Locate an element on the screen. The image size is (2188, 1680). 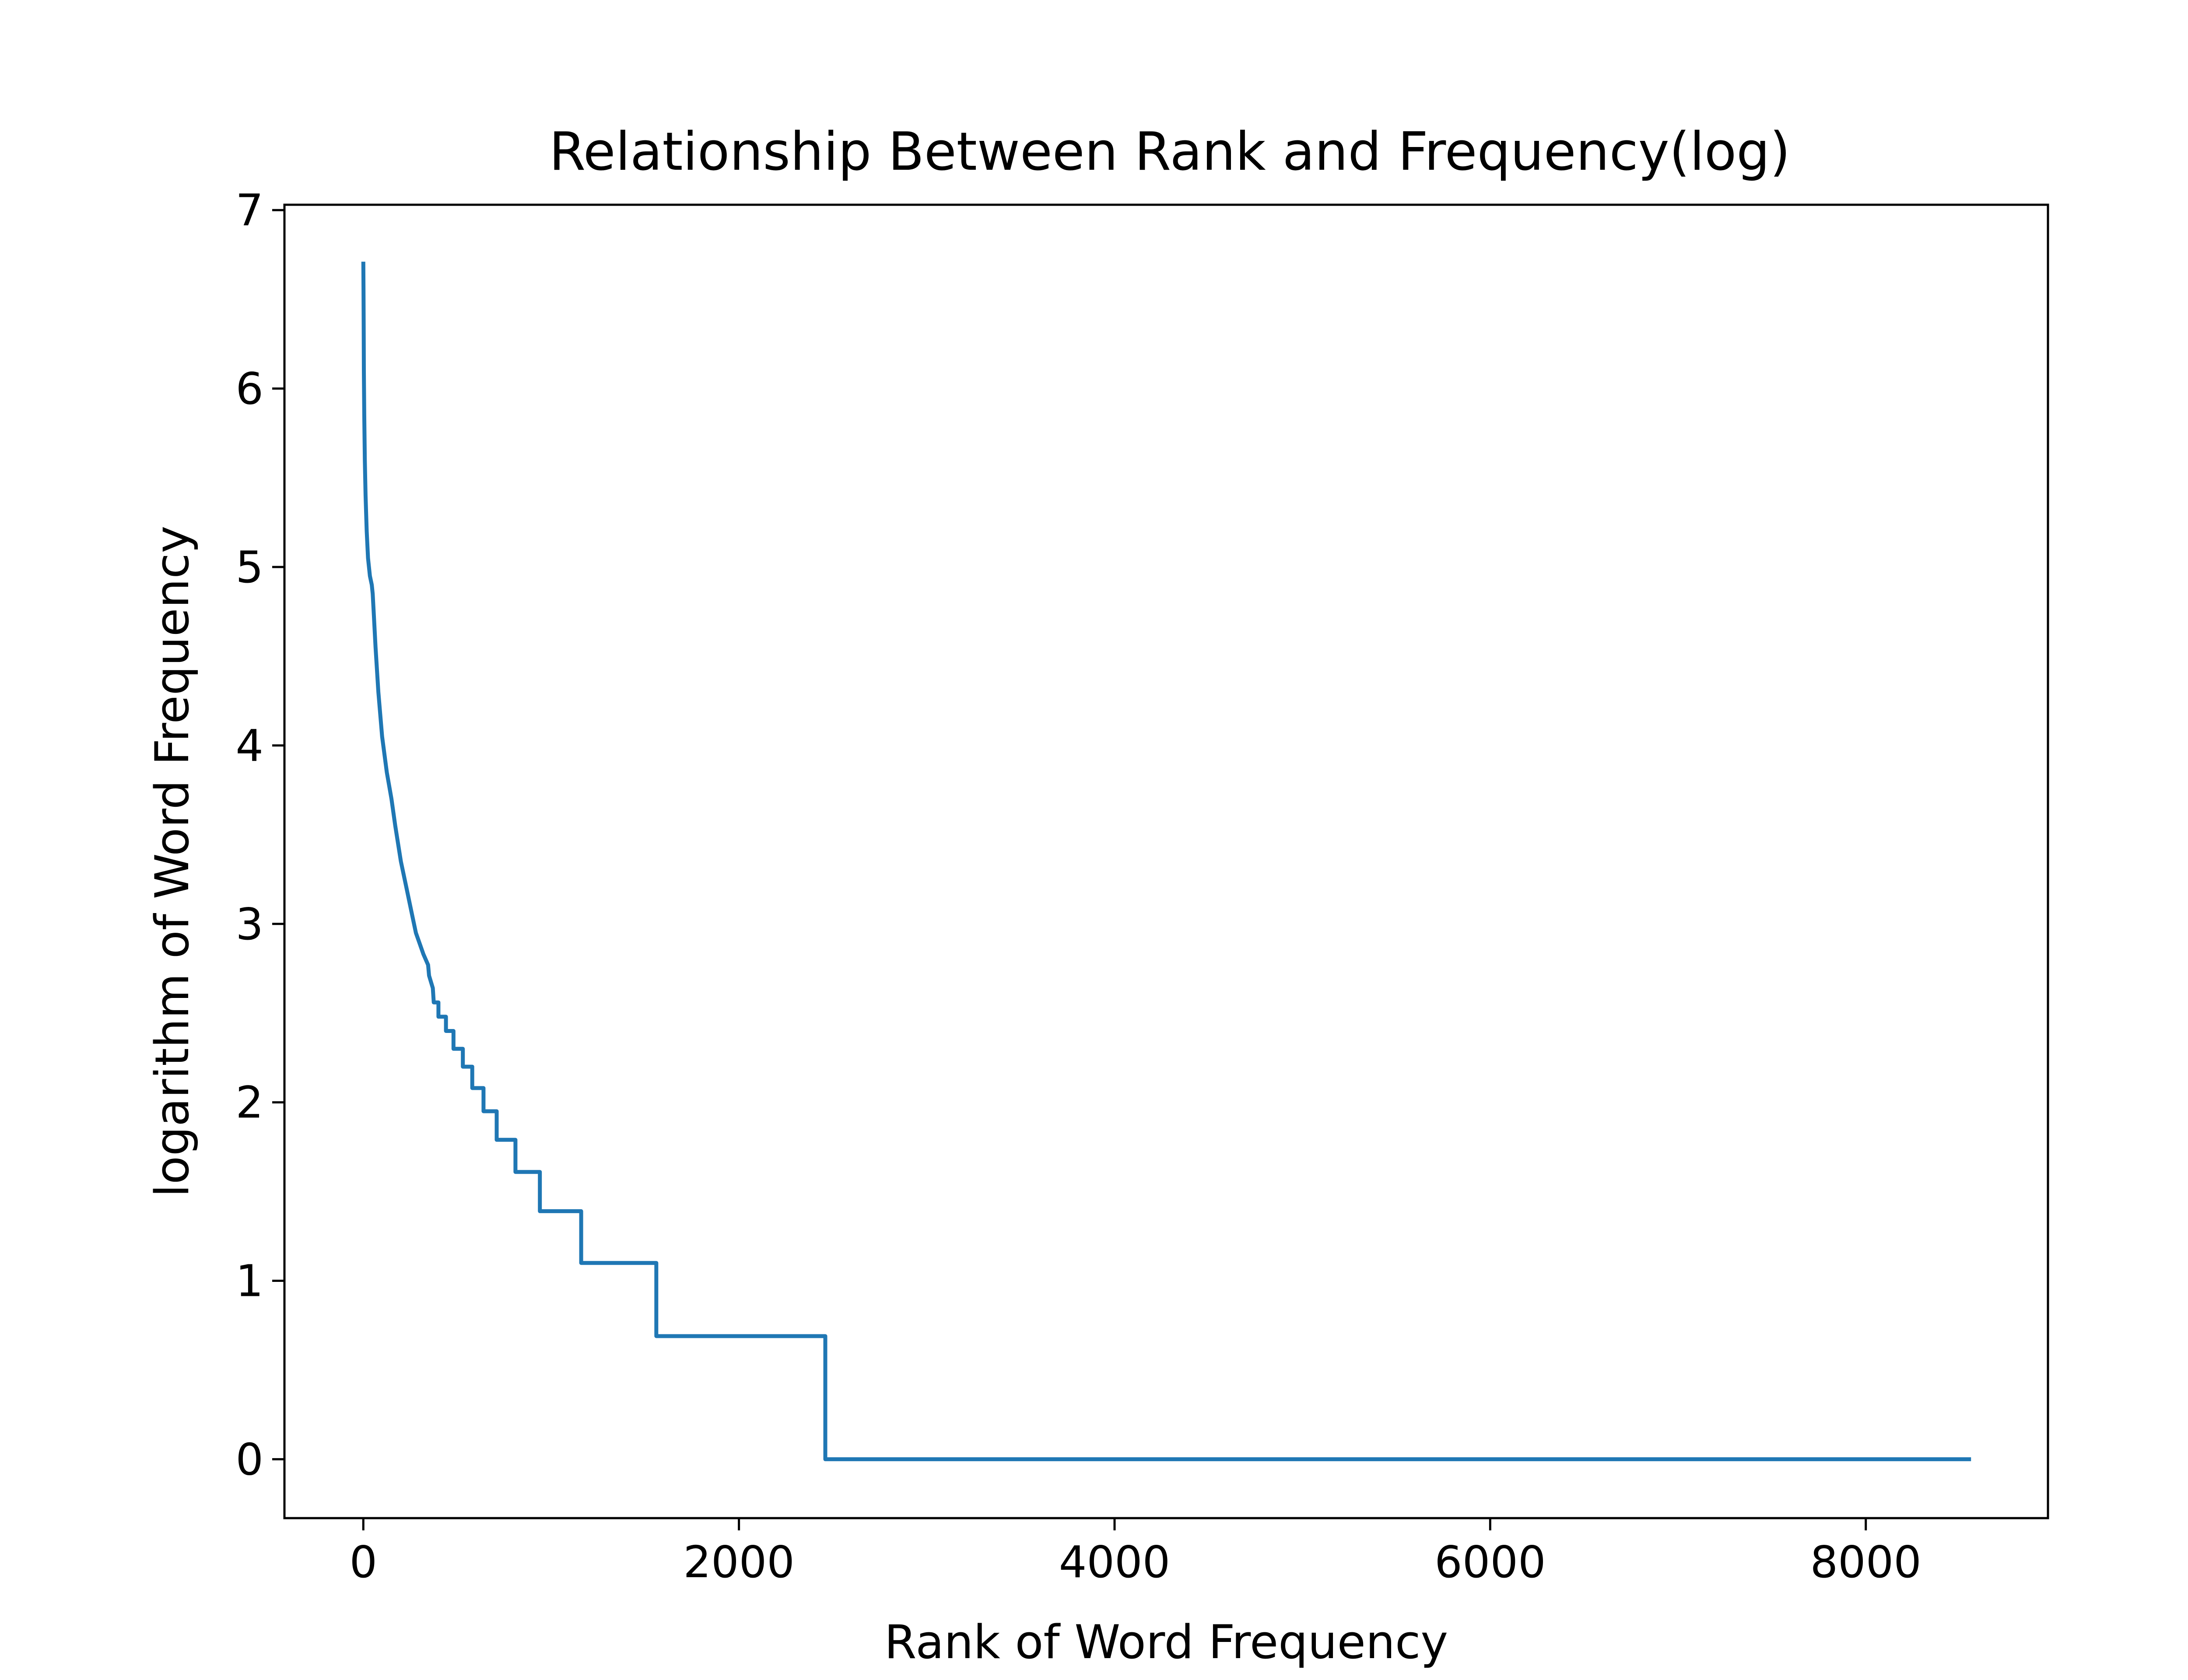
y-tick-label: 1 is located at coordinates (249, 1281).